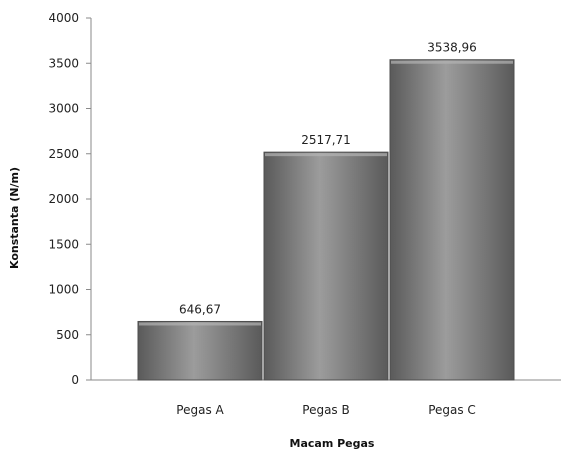  Describe the element at coordinates (200, 350) in the screenshot. I see `bar-pegas-a` at that location.